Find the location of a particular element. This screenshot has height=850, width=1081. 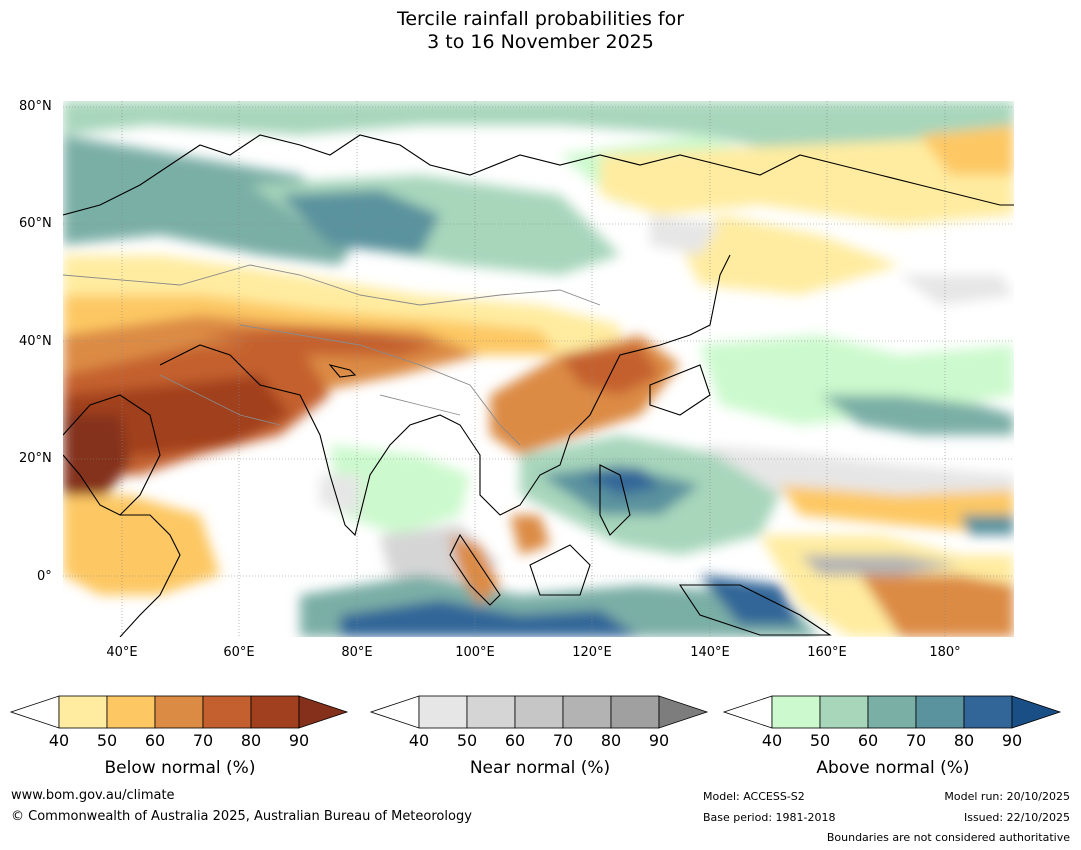

lon-label-100e: 100°E is located at coordinates (475, 652).